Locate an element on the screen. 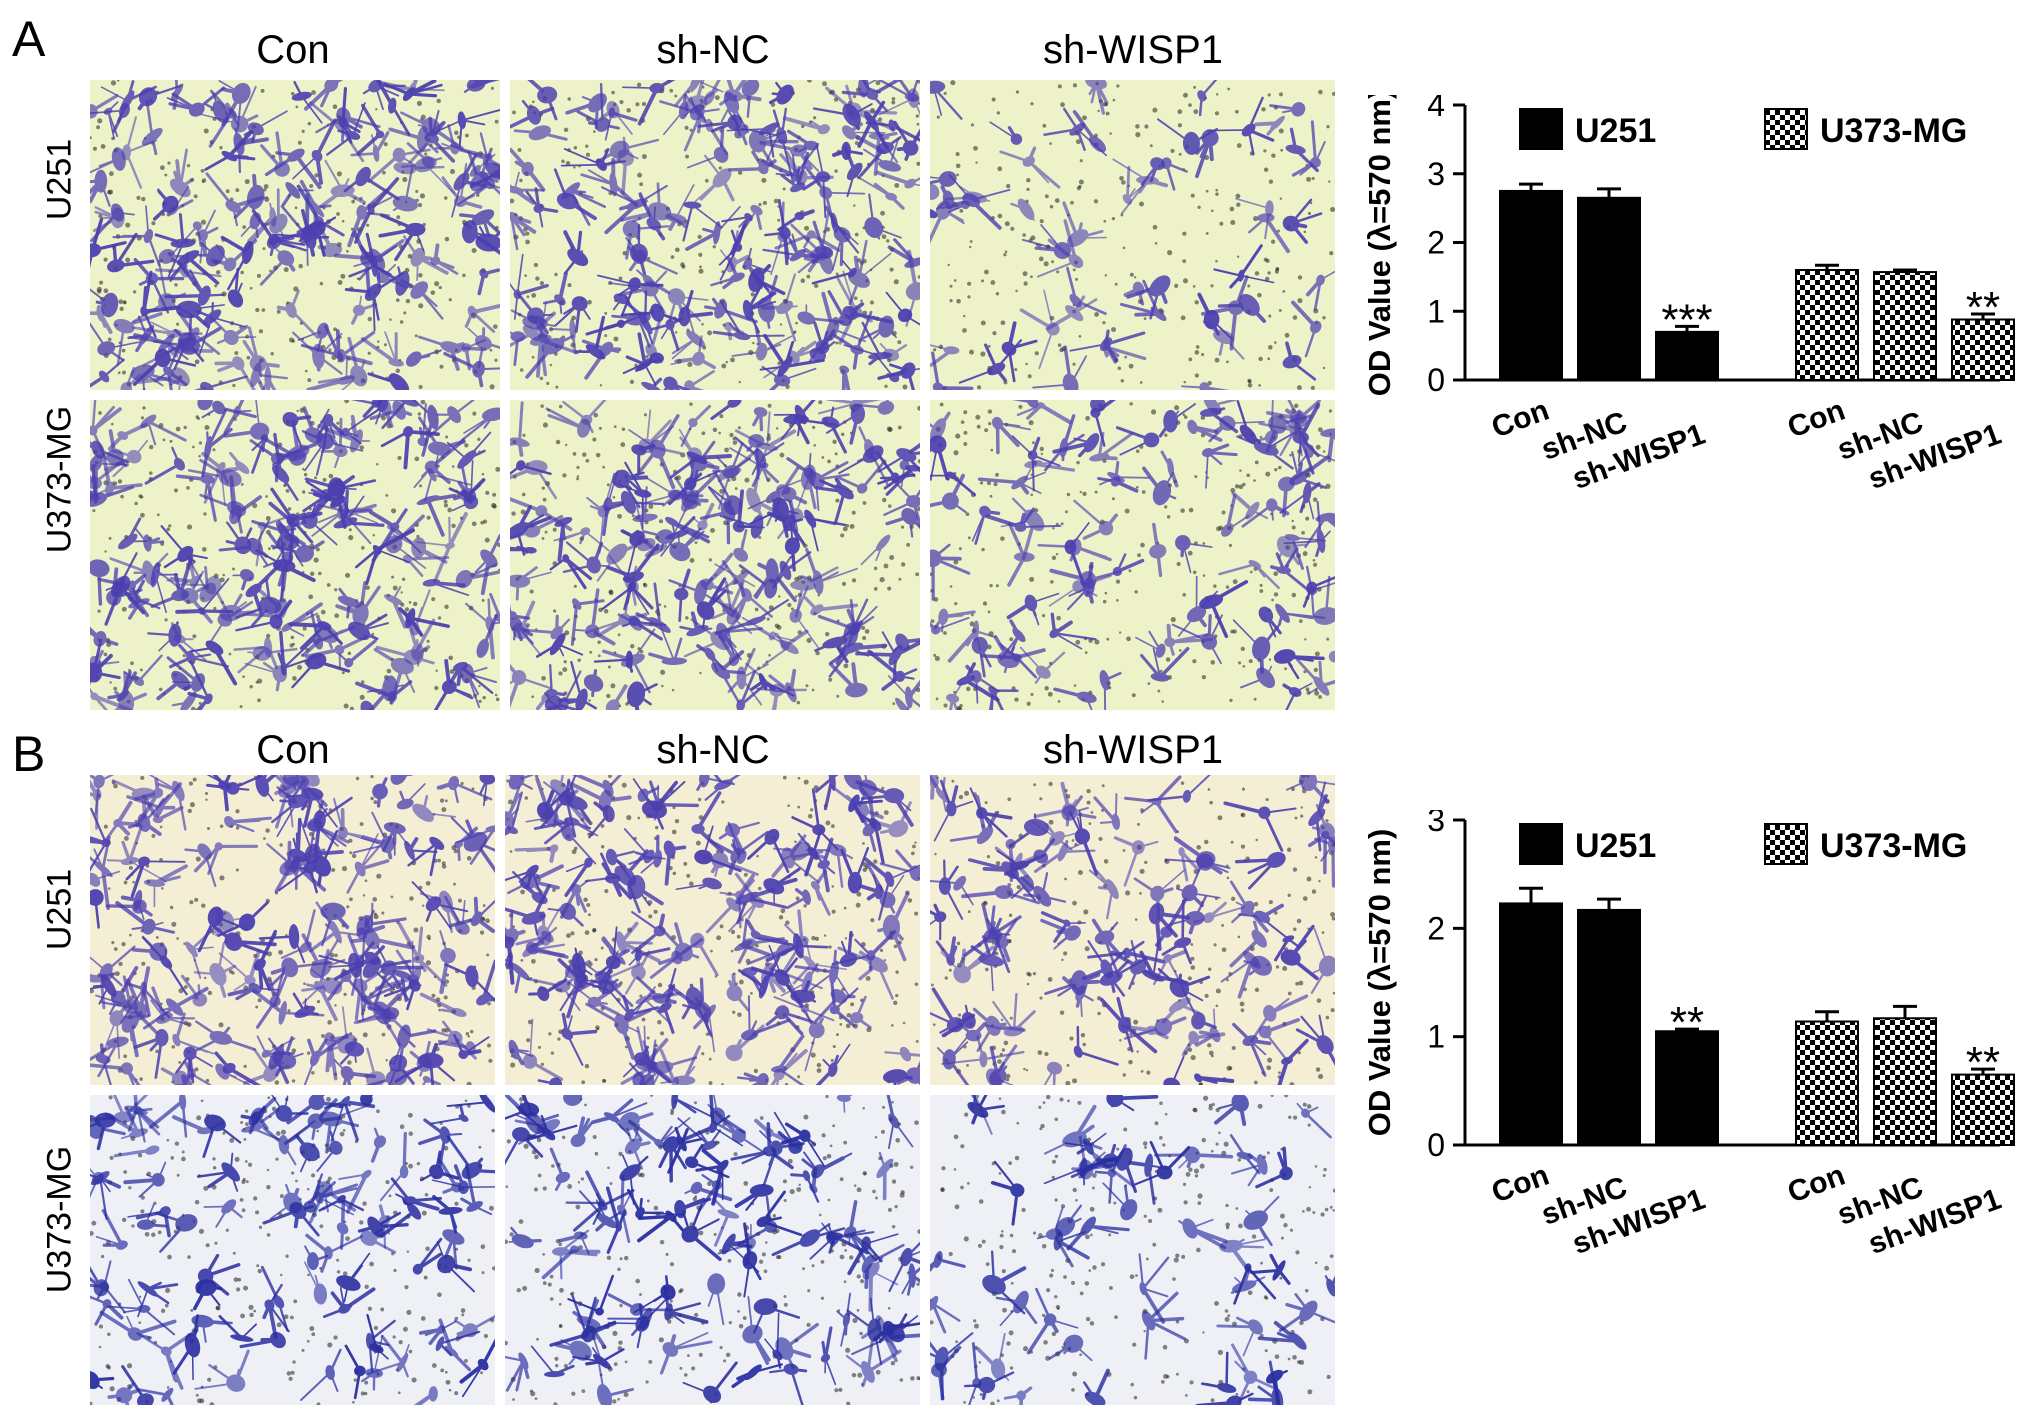 The height and width of the screenshot is (1412, 2031). micrograph-b-u373-mg-sh-nc is located at coordinates (712, 1250).